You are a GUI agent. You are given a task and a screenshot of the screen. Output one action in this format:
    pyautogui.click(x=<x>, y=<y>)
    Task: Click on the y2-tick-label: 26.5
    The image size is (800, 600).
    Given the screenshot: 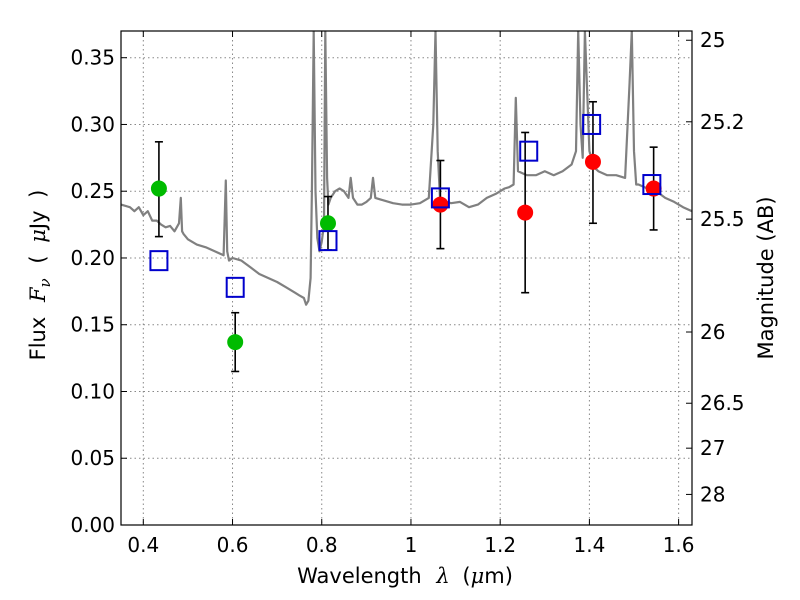 What is the action you would take?
    pyautogui.click(x=722, y=403)
    